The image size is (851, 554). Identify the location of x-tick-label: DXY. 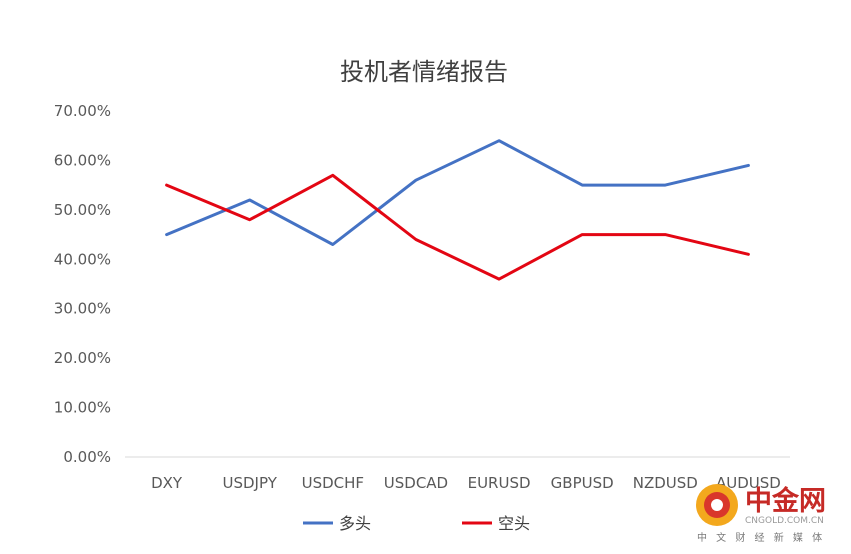
(167, 483).